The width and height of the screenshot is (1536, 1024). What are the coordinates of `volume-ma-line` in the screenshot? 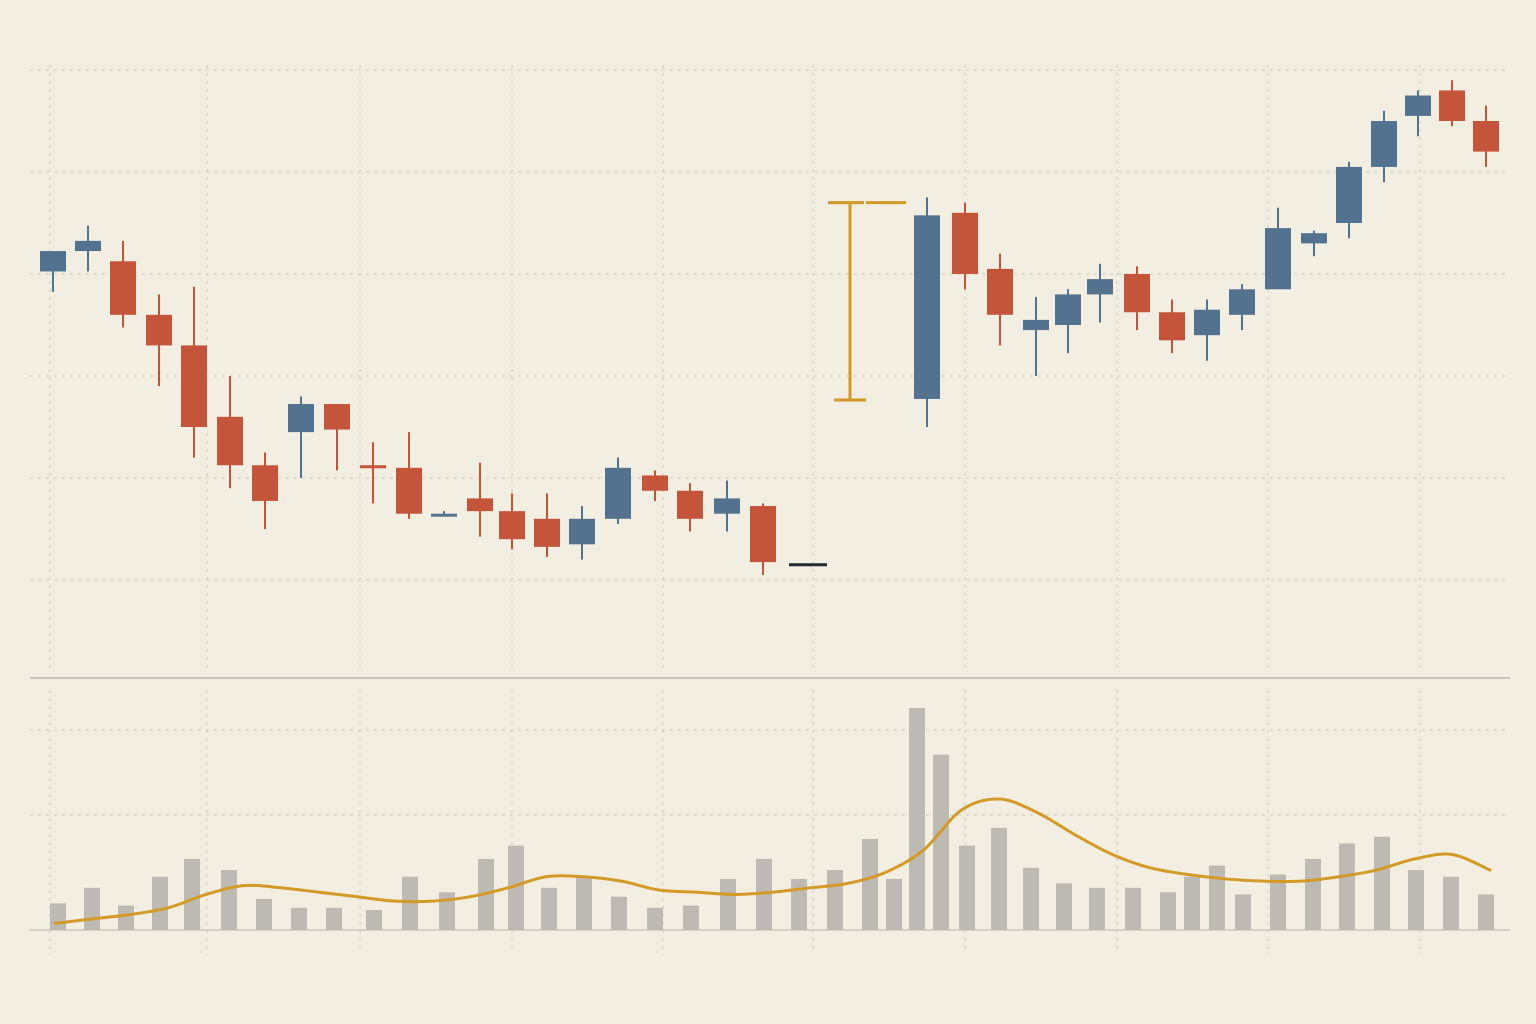 It's located at (772, 861).